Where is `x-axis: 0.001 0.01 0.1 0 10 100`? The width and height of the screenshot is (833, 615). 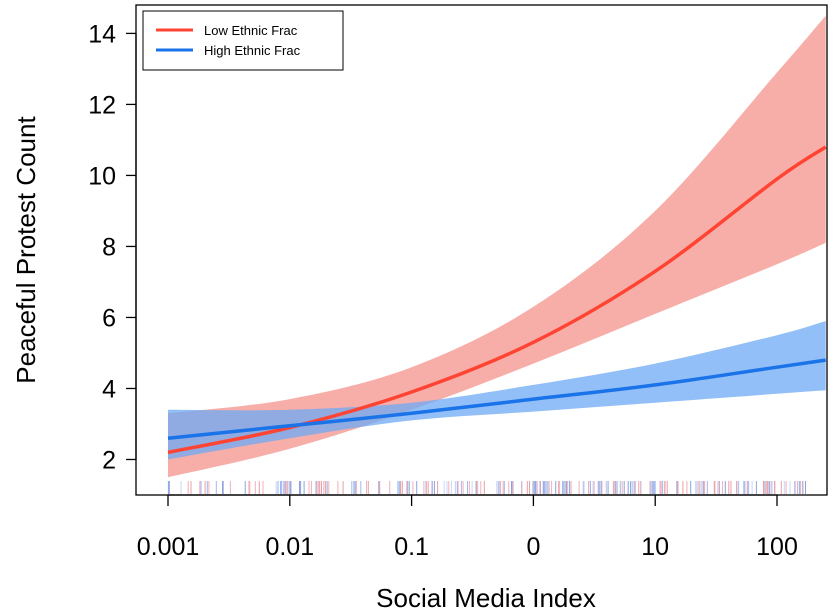 x-axis: 0.001 0.01 0.1 0 10 100 is located at coordinates (467, 527).